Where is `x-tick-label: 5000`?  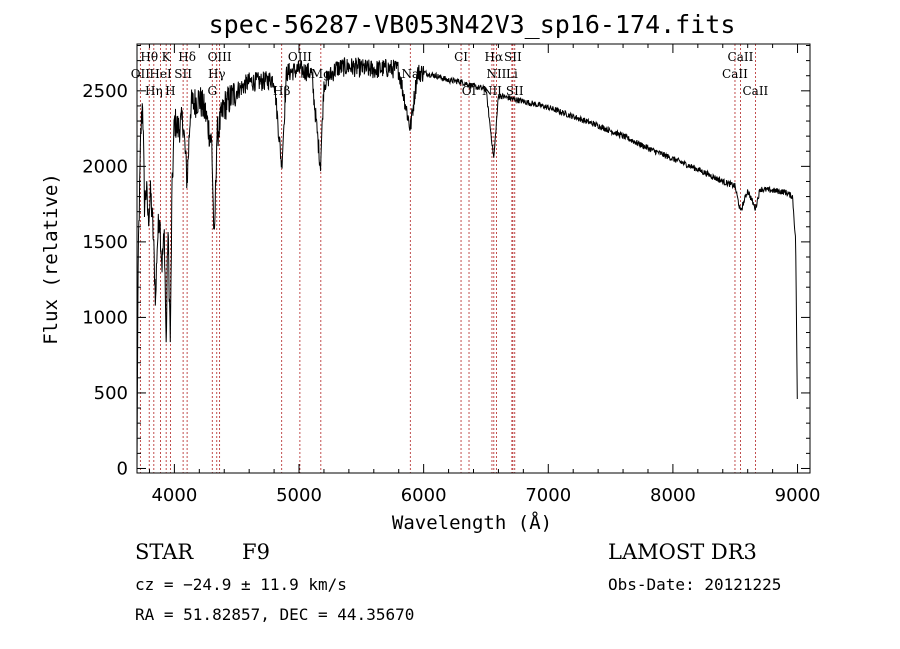
x-tick-label: 5000 is located at coordinates (299, 495).